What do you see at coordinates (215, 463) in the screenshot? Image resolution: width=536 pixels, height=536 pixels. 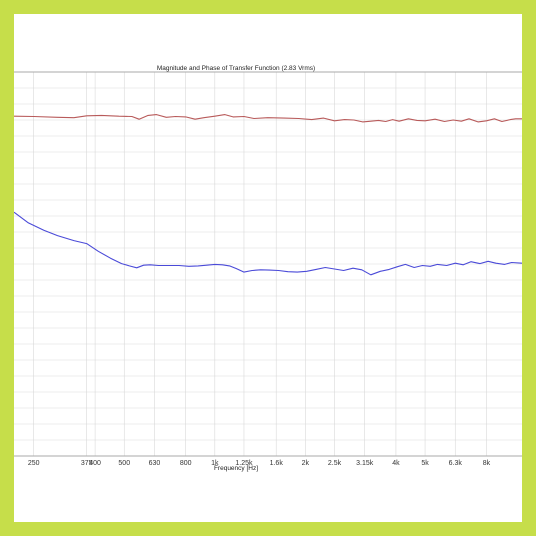 I see `x-tick-label: 1k` at bounding box center [215, 463].